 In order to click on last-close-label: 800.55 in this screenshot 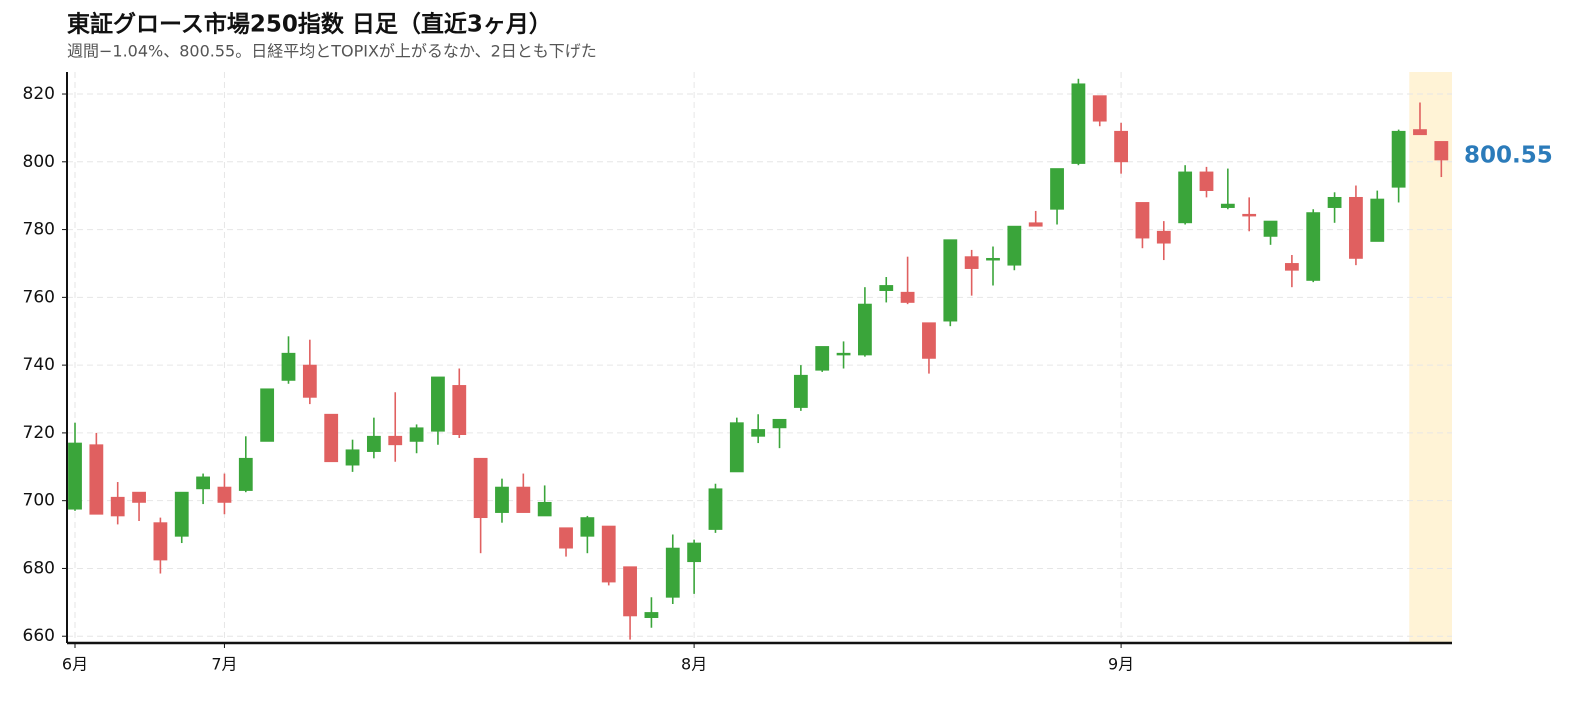, I will do `click(1508, 155)`.